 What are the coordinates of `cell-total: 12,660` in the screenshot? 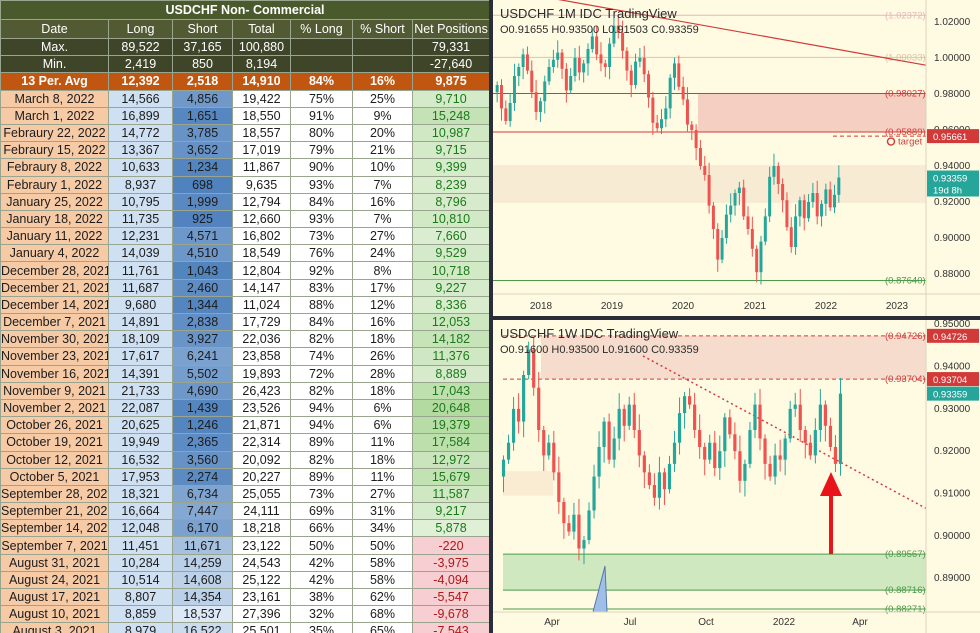 It's located at (261, 219).